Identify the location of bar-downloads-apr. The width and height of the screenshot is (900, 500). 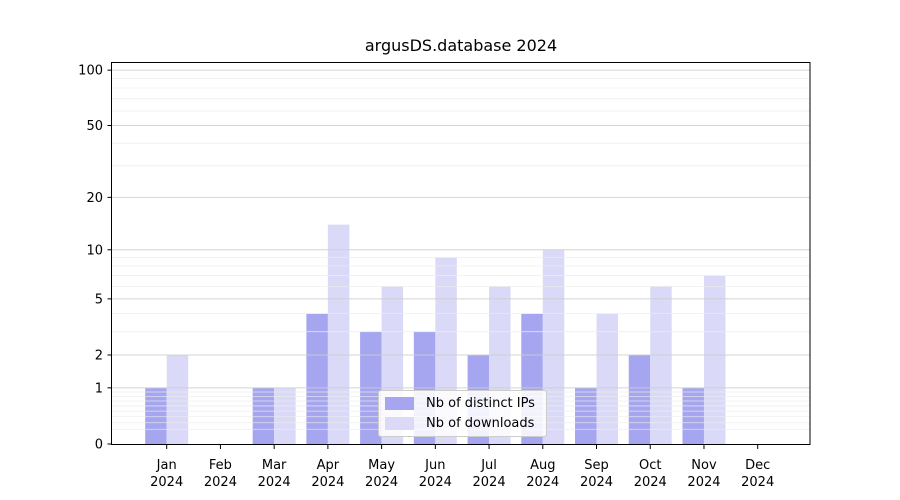
(338, 334).